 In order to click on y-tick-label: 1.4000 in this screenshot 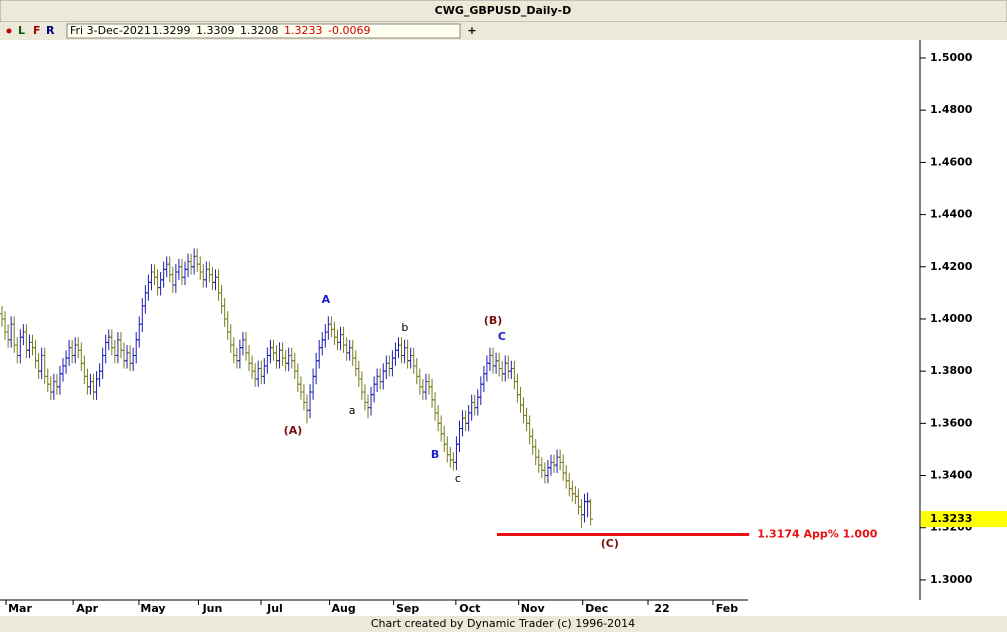, I will do `click(951, 318)`.